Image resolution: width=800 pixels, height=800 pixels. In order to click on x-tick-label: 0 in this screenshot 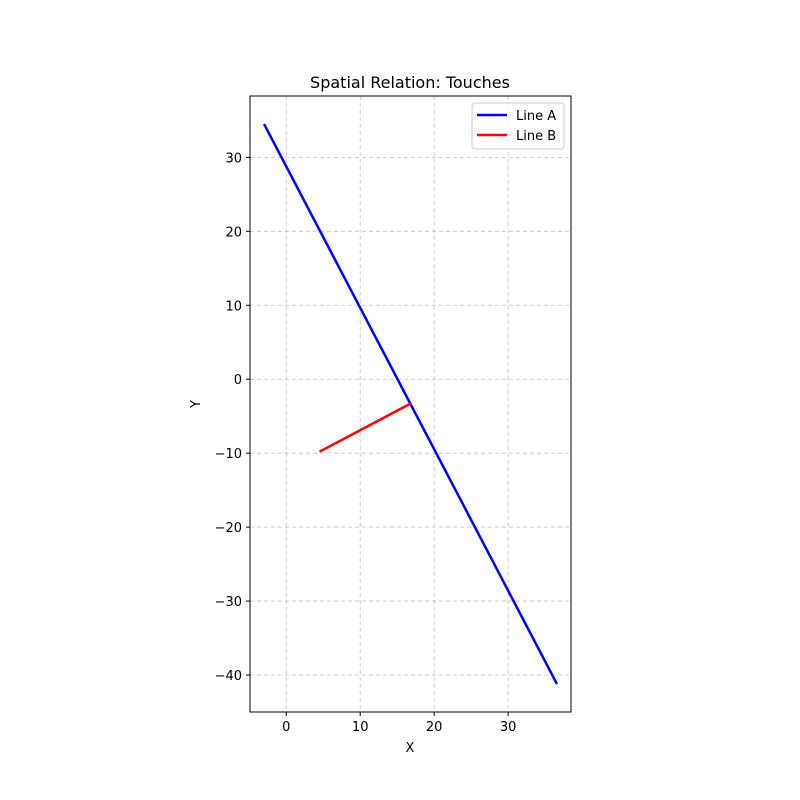, I will do `click(286, 727)`.